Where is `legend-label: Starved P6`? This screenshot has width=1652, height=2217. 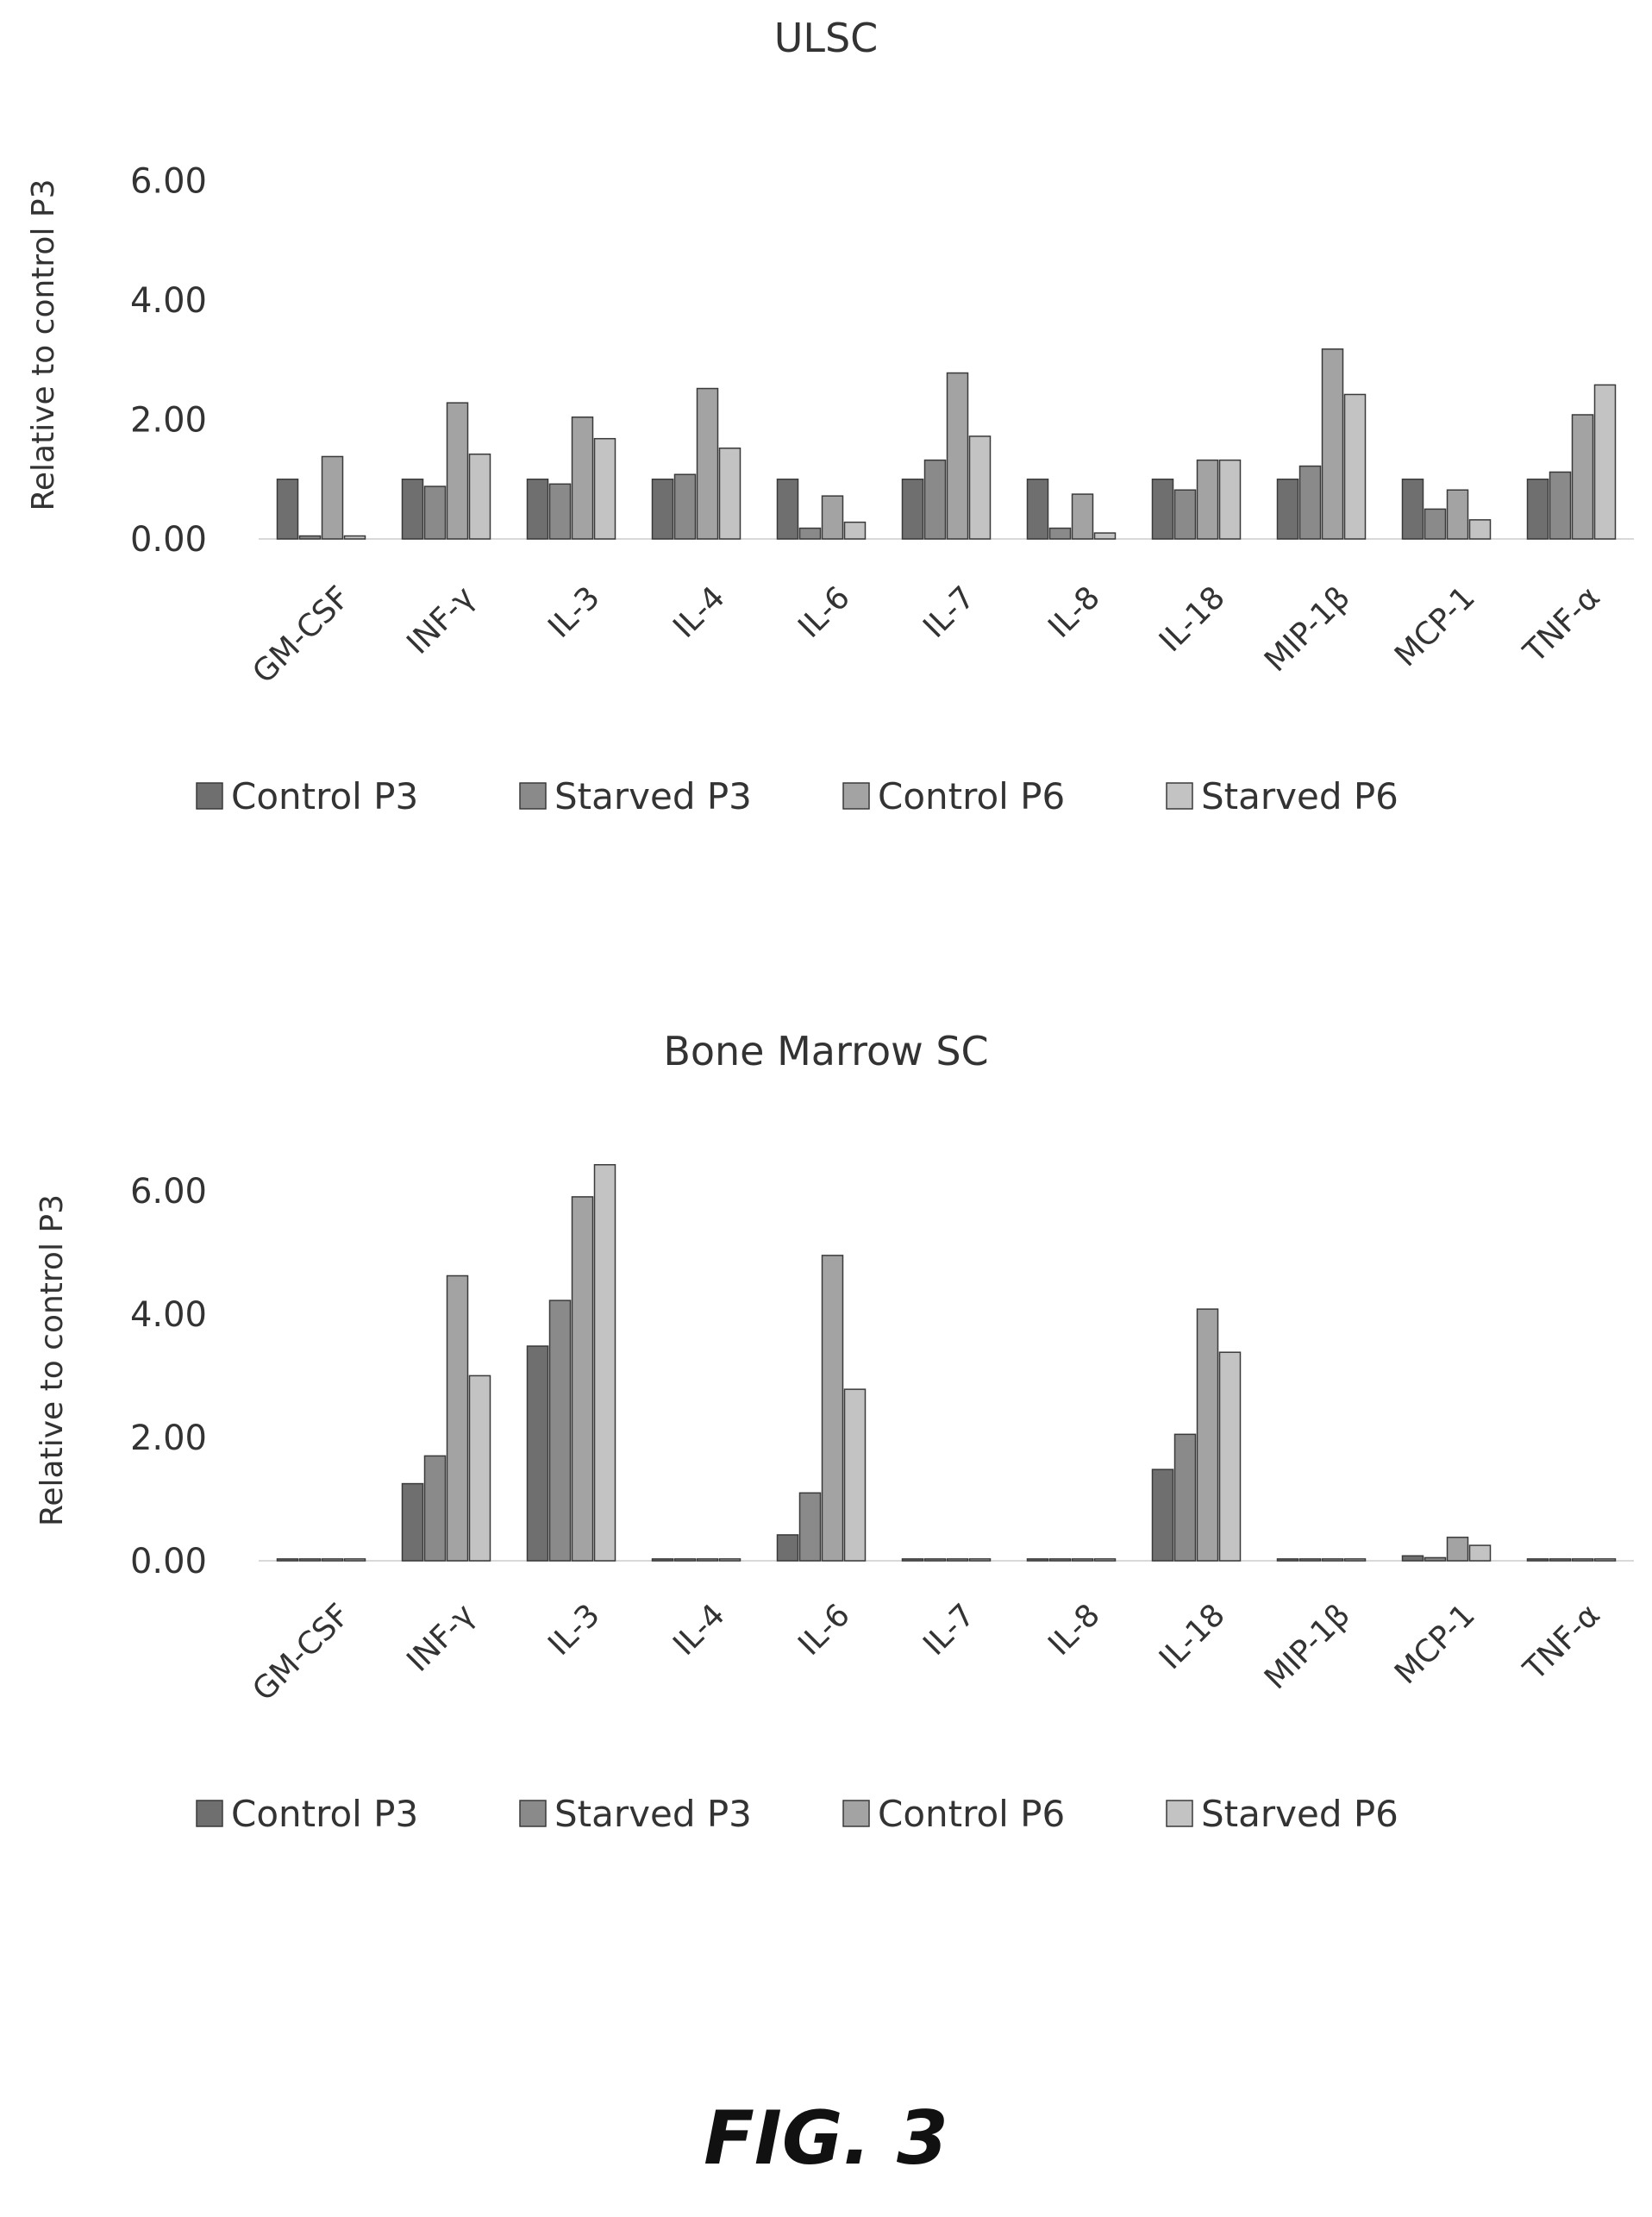 legend-label: Starved P6 is located at coordinates (1300, 796).